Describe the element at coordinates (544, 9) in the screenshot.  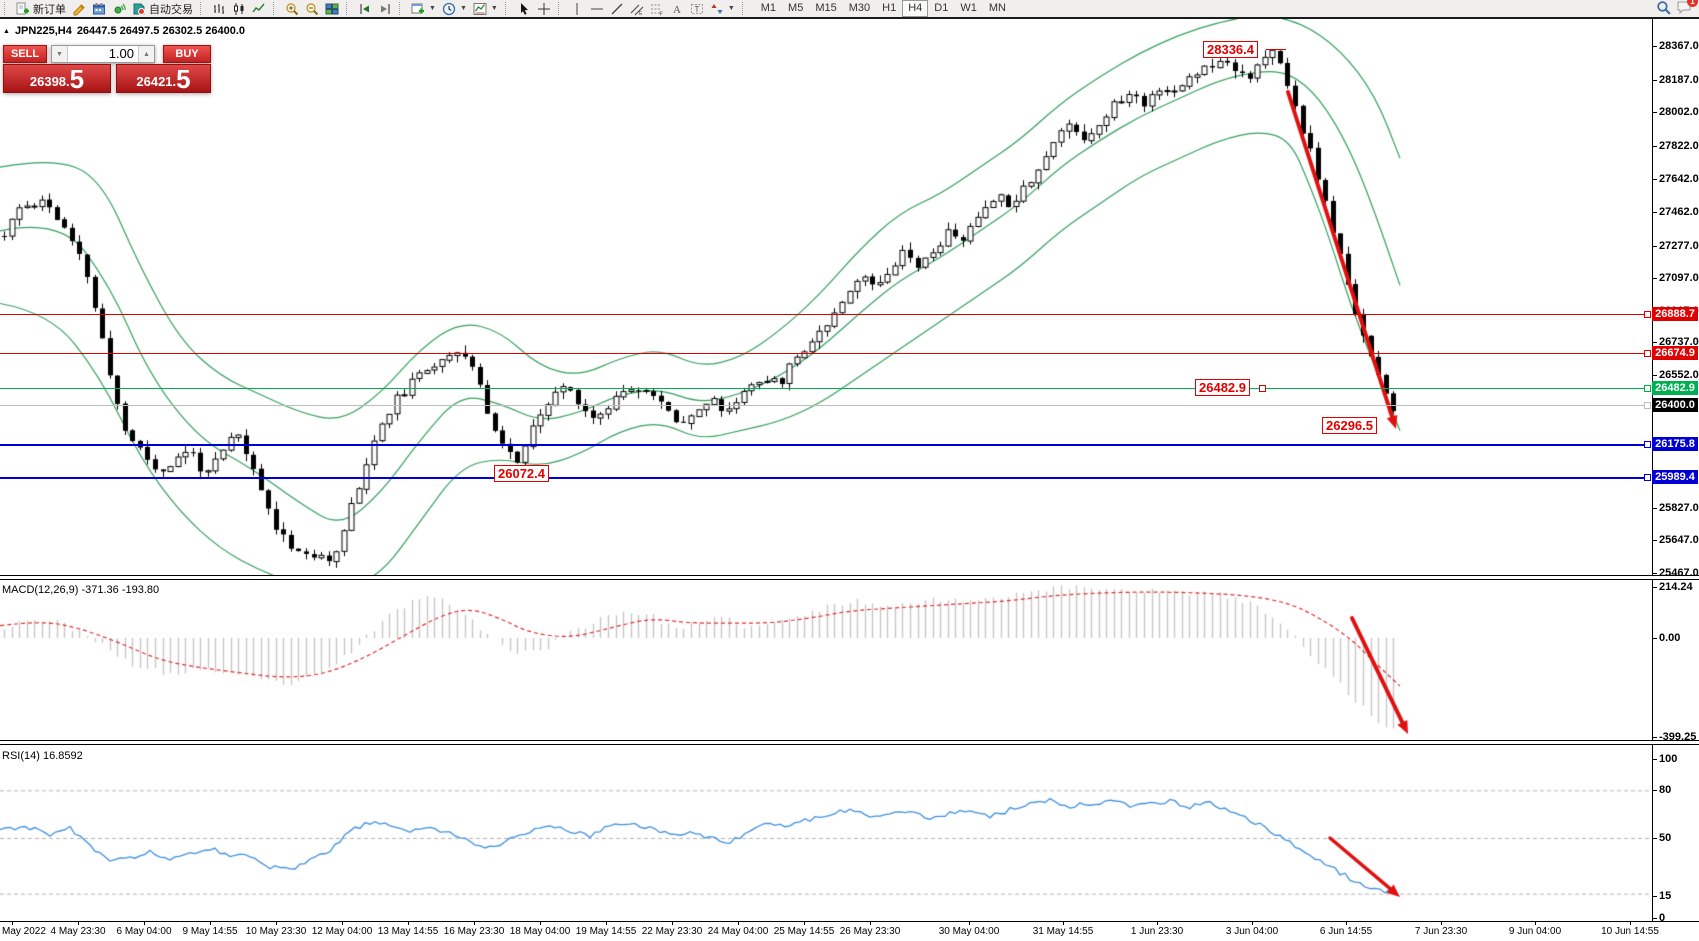
I see `crosshair-button` at that location.